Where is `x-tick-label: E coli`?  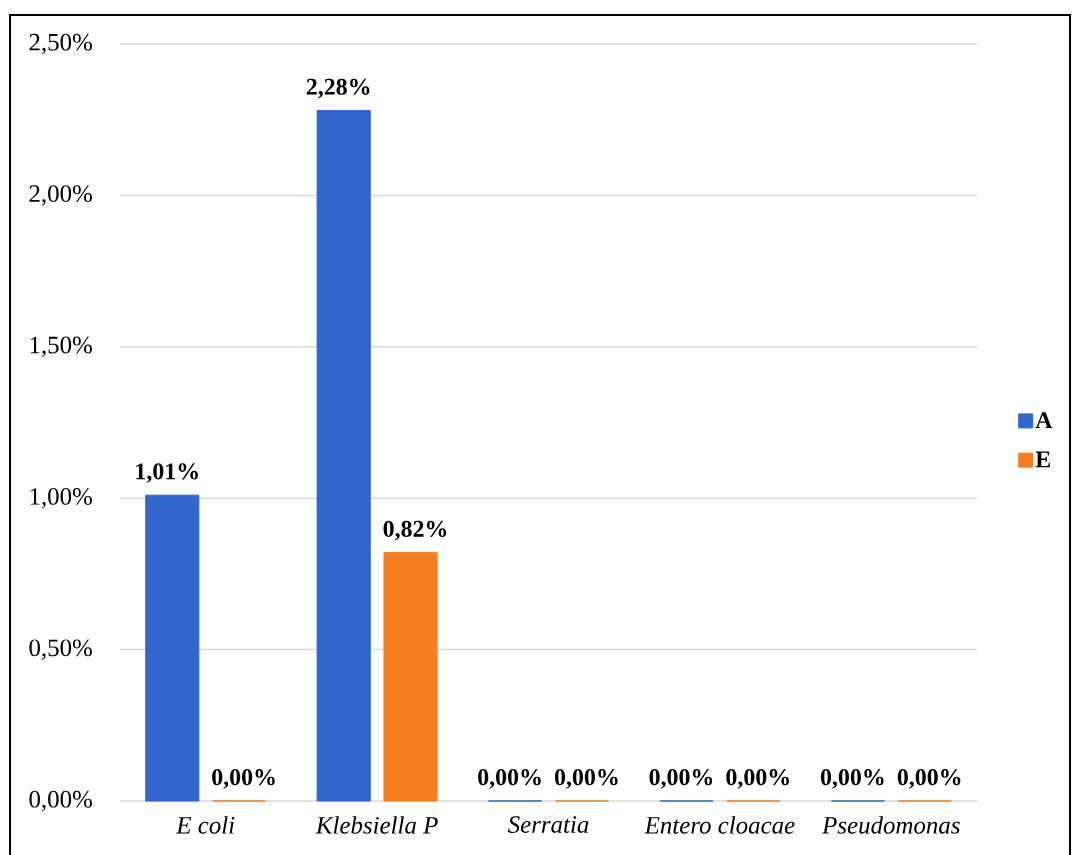 x-tick-label: E coli is located at coordinates (205, 825).